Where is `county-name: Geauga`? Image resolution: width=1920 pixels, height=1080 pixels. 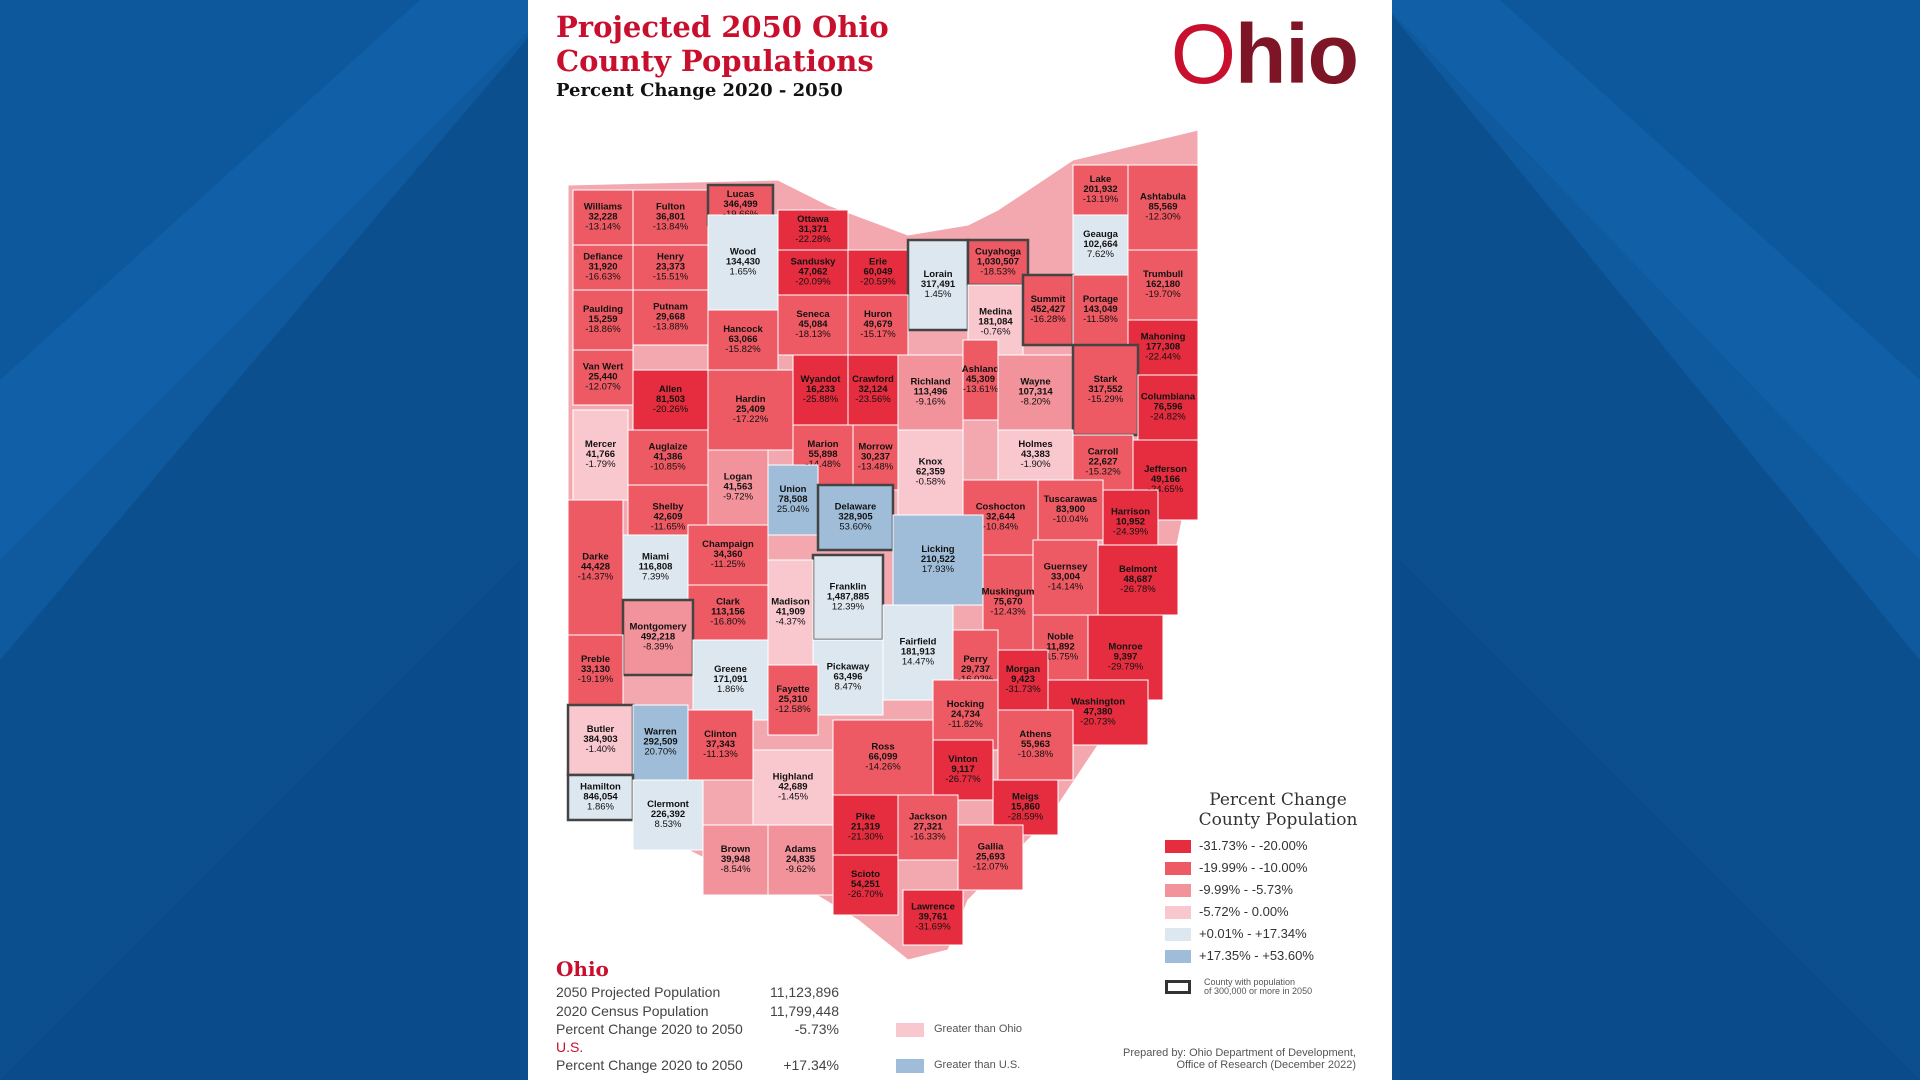
county-name: Geauga is located at coordinates (1101, 234).